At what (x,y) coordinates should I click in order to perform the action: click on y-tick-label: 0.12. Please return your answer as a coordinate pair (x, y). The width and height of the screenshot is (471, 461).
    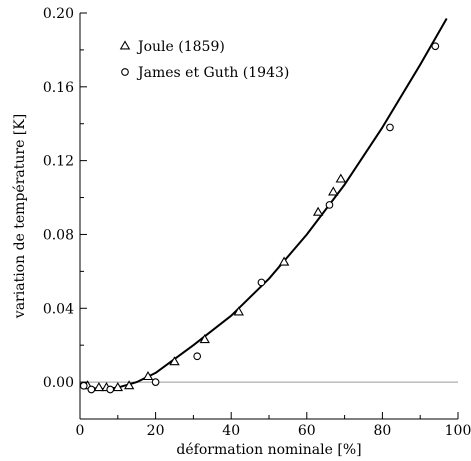
    Looking at the image, I should click on (58, 162).